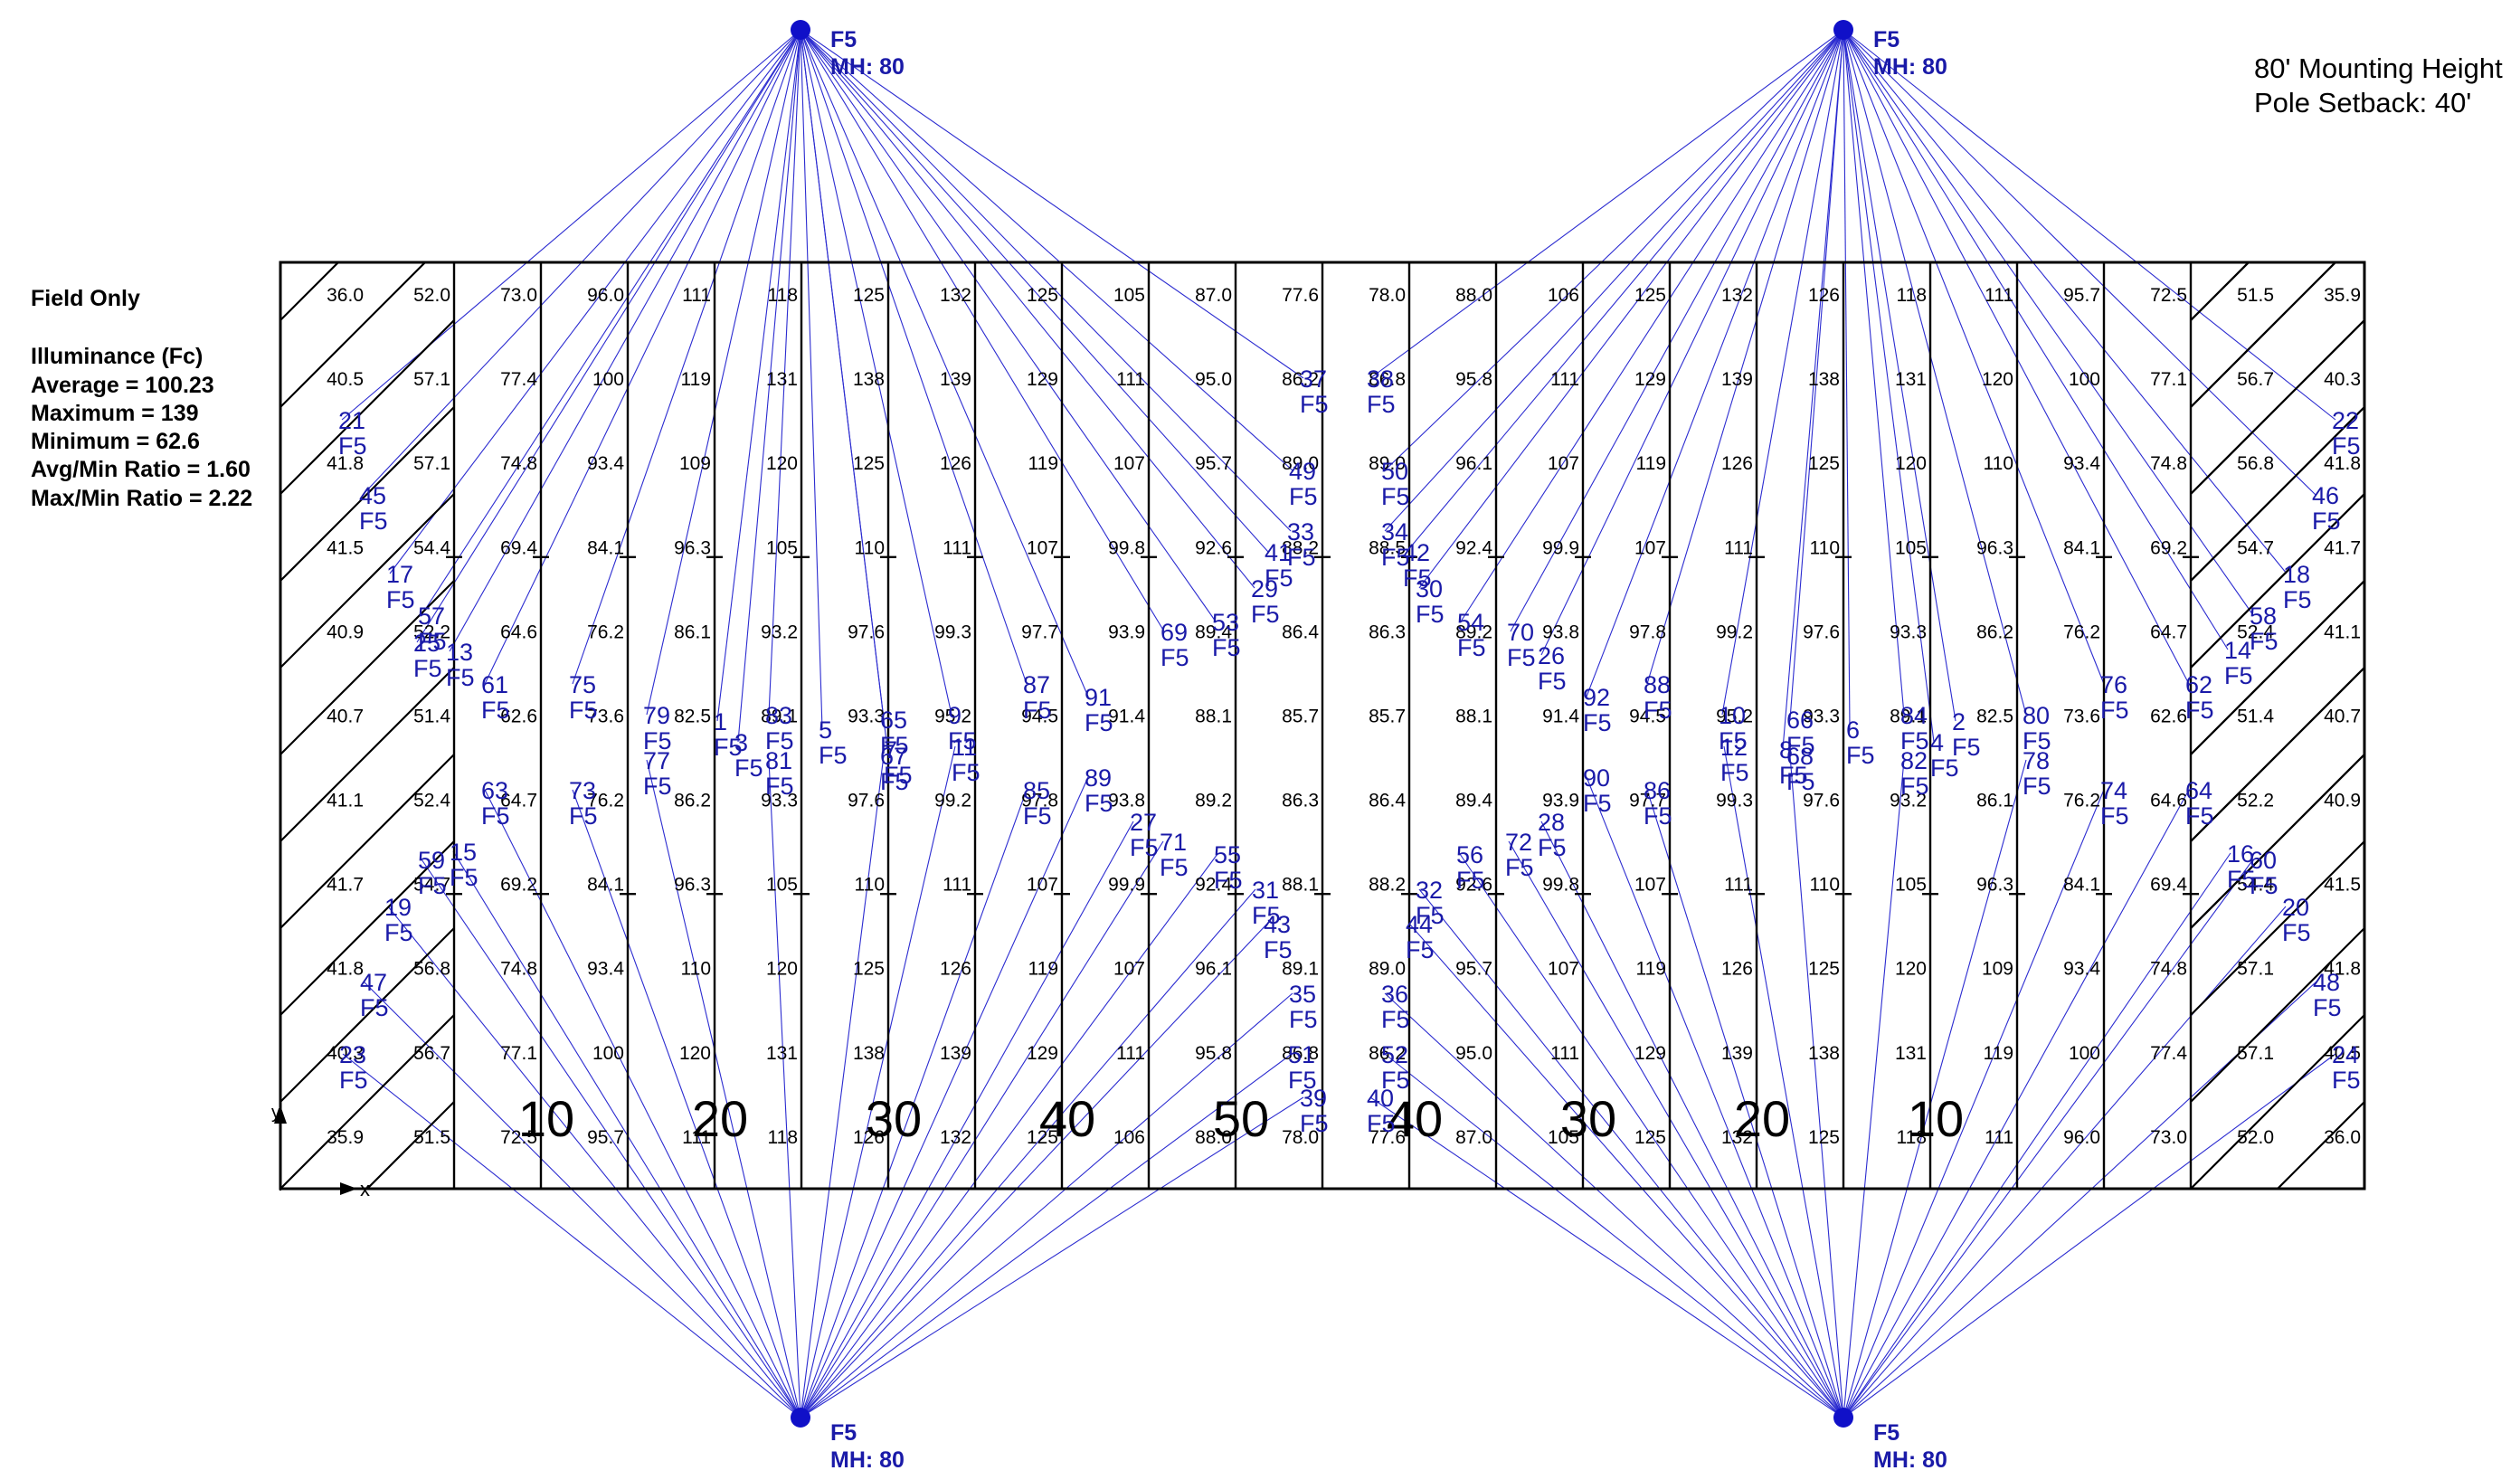 The width and height of the screenshot is (2520, 1480). What do you see at coordinates (1561, 631) in the screenshot?
I see `illuminance-value: 93.8` at bounding box center [1561, 631].